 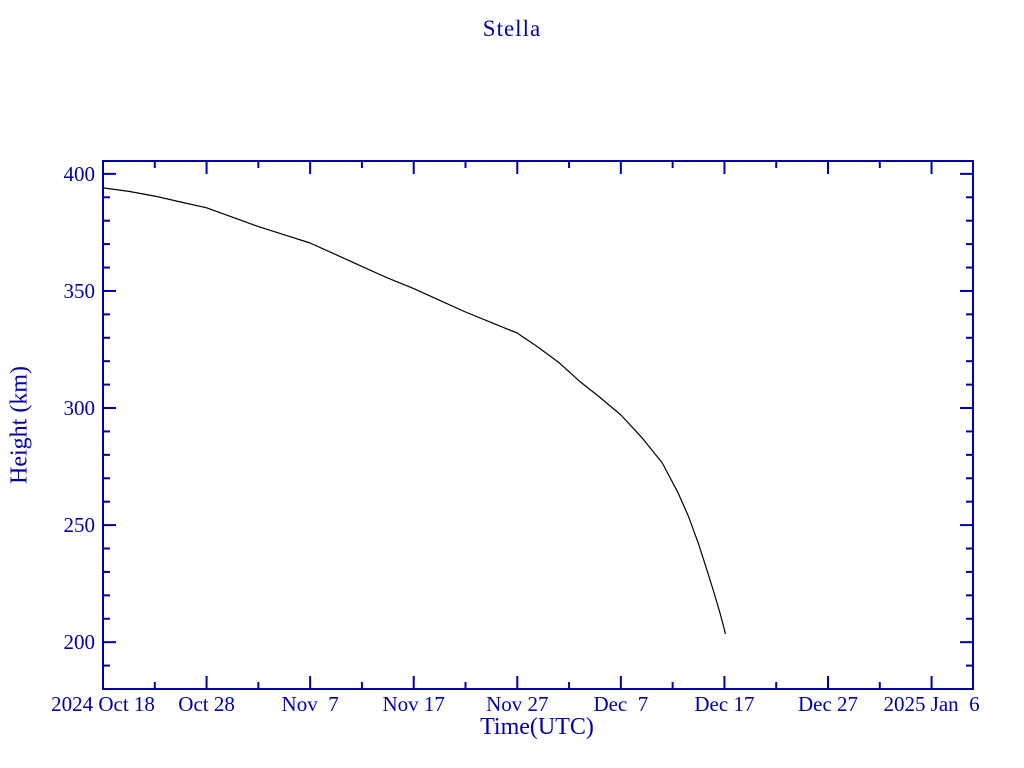 What do you see at coordinates (931, 704) in the screenshot?
I see `x-tick-label: 2025 Jan 6` at bounding box center [931, 704].